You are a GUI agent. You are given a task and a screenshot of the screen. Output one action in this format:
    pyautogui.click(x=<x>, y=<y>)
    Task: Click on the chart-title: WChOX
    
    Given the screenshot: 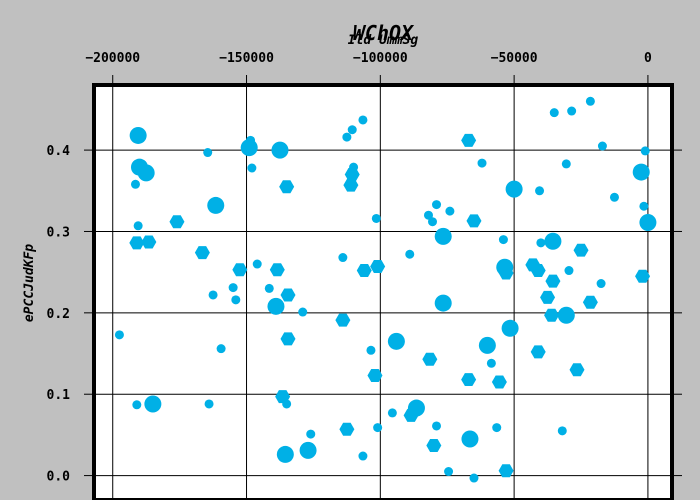 What is the action you would take?
    pyautogui.click(x=384, y=33)
    